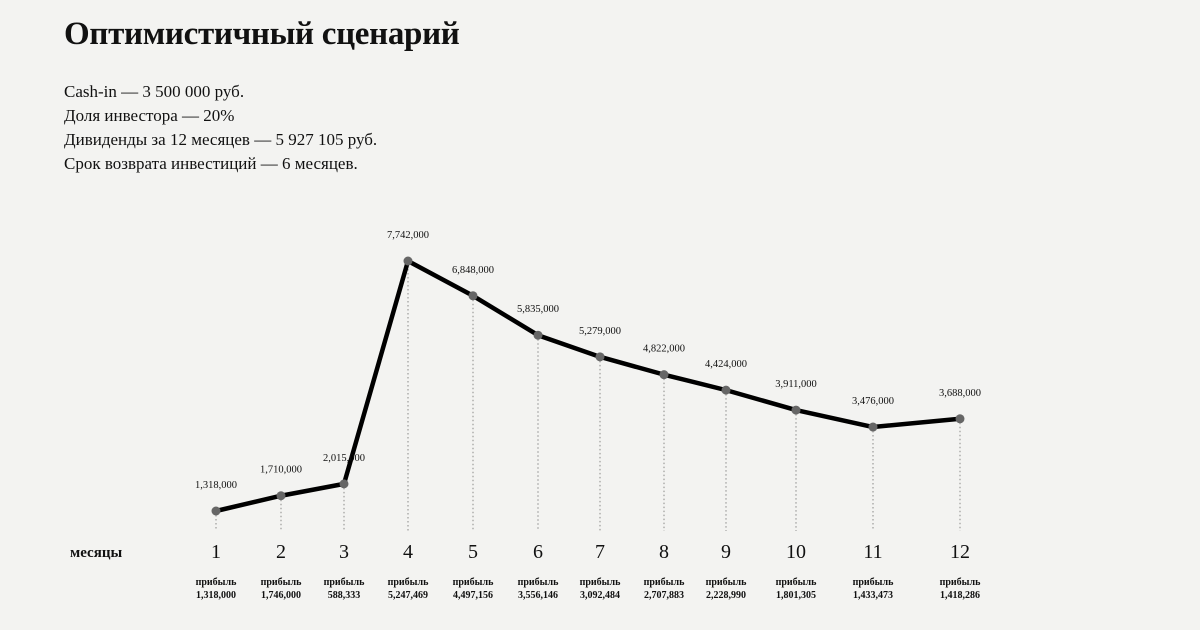  What do you see at coordinates (520, 552) in the screenshot?
I see `x-axis: месяцы 1 2 3 4 5 6 7 8 9 10 11 12` at bounding box center [520, 552].